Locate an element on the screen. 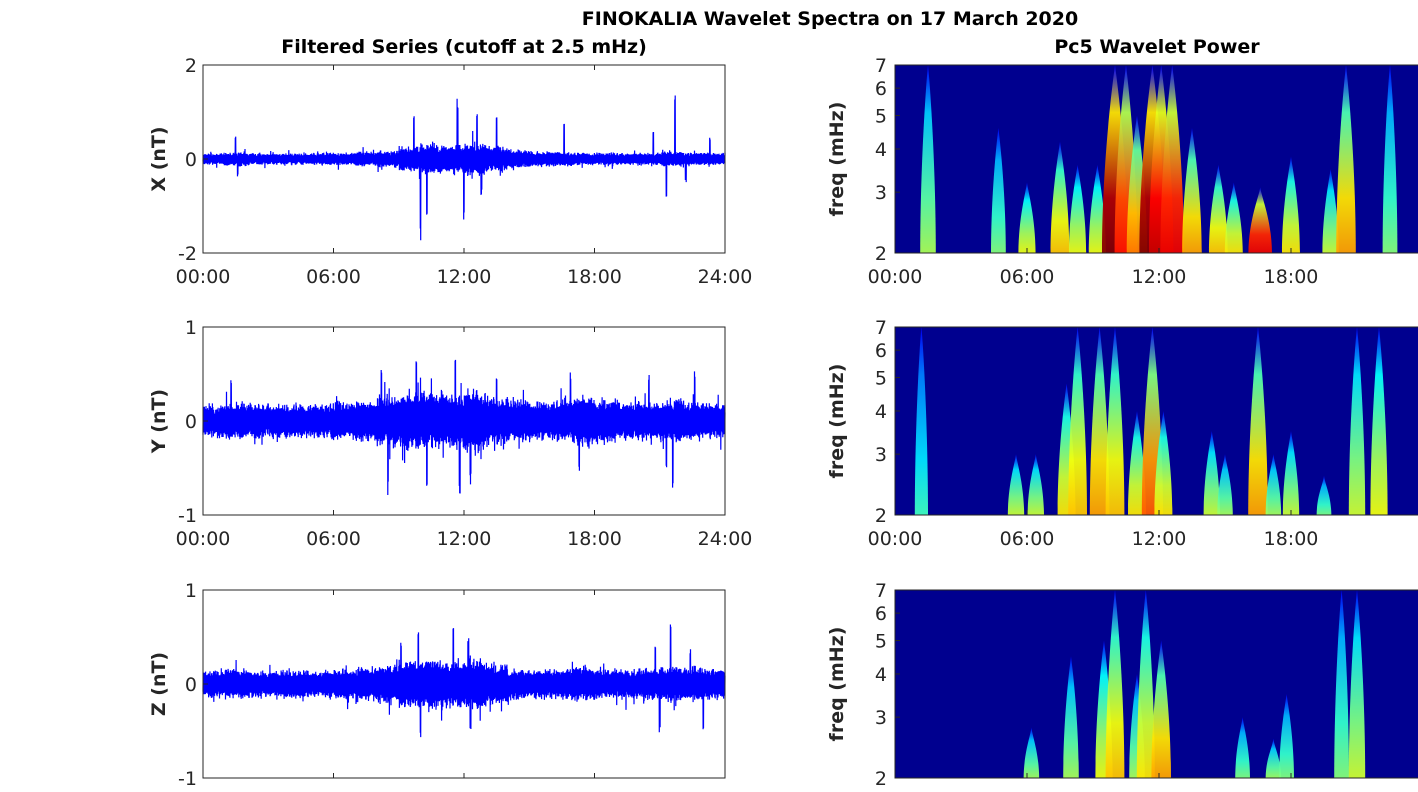  y-tick-label: -2 is located at coordinates (187, 254).